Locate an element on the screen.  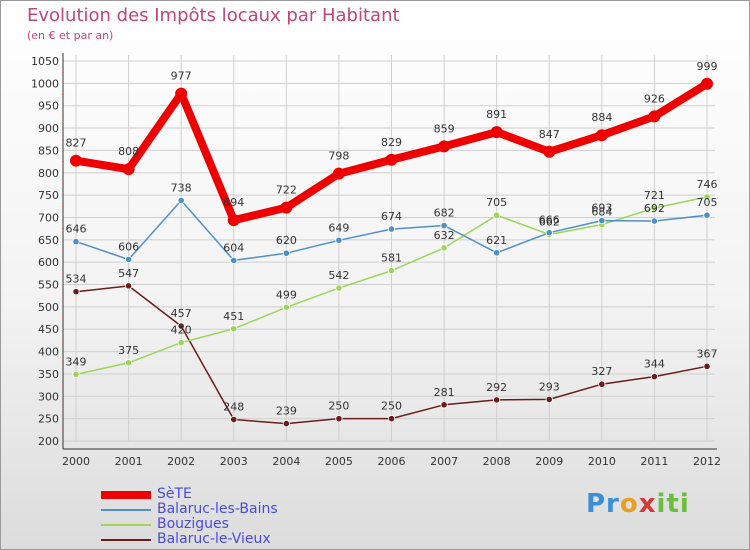
proxiti-logo: Proxiti is located at coordinates (638, 504).